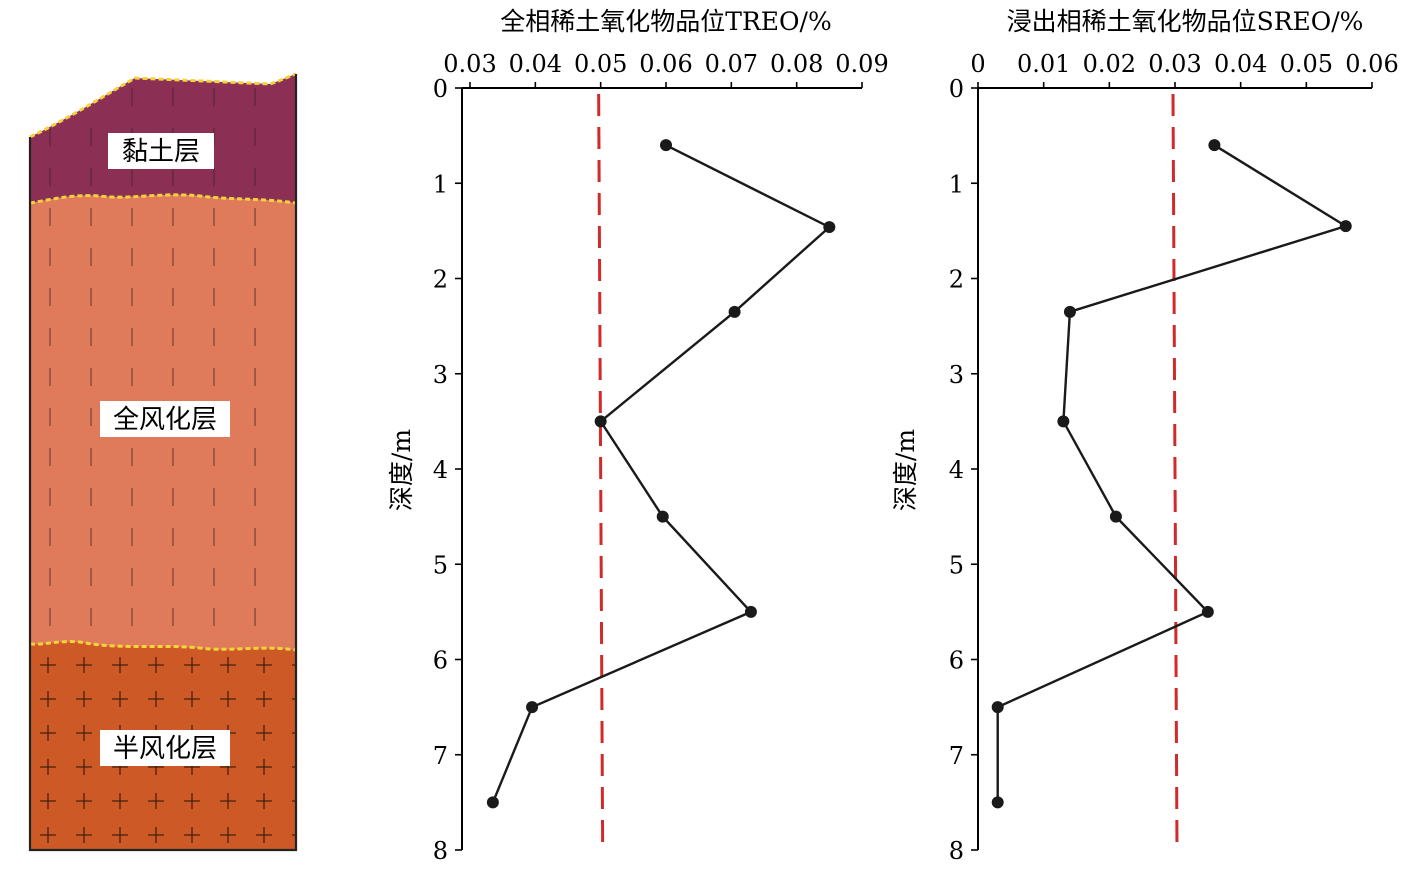 This screenshot has width=1417, height=869. Describe the element at coordinates (956, 184) in the screenshot. I see `sreo-y-tick-label: 1` at that location.